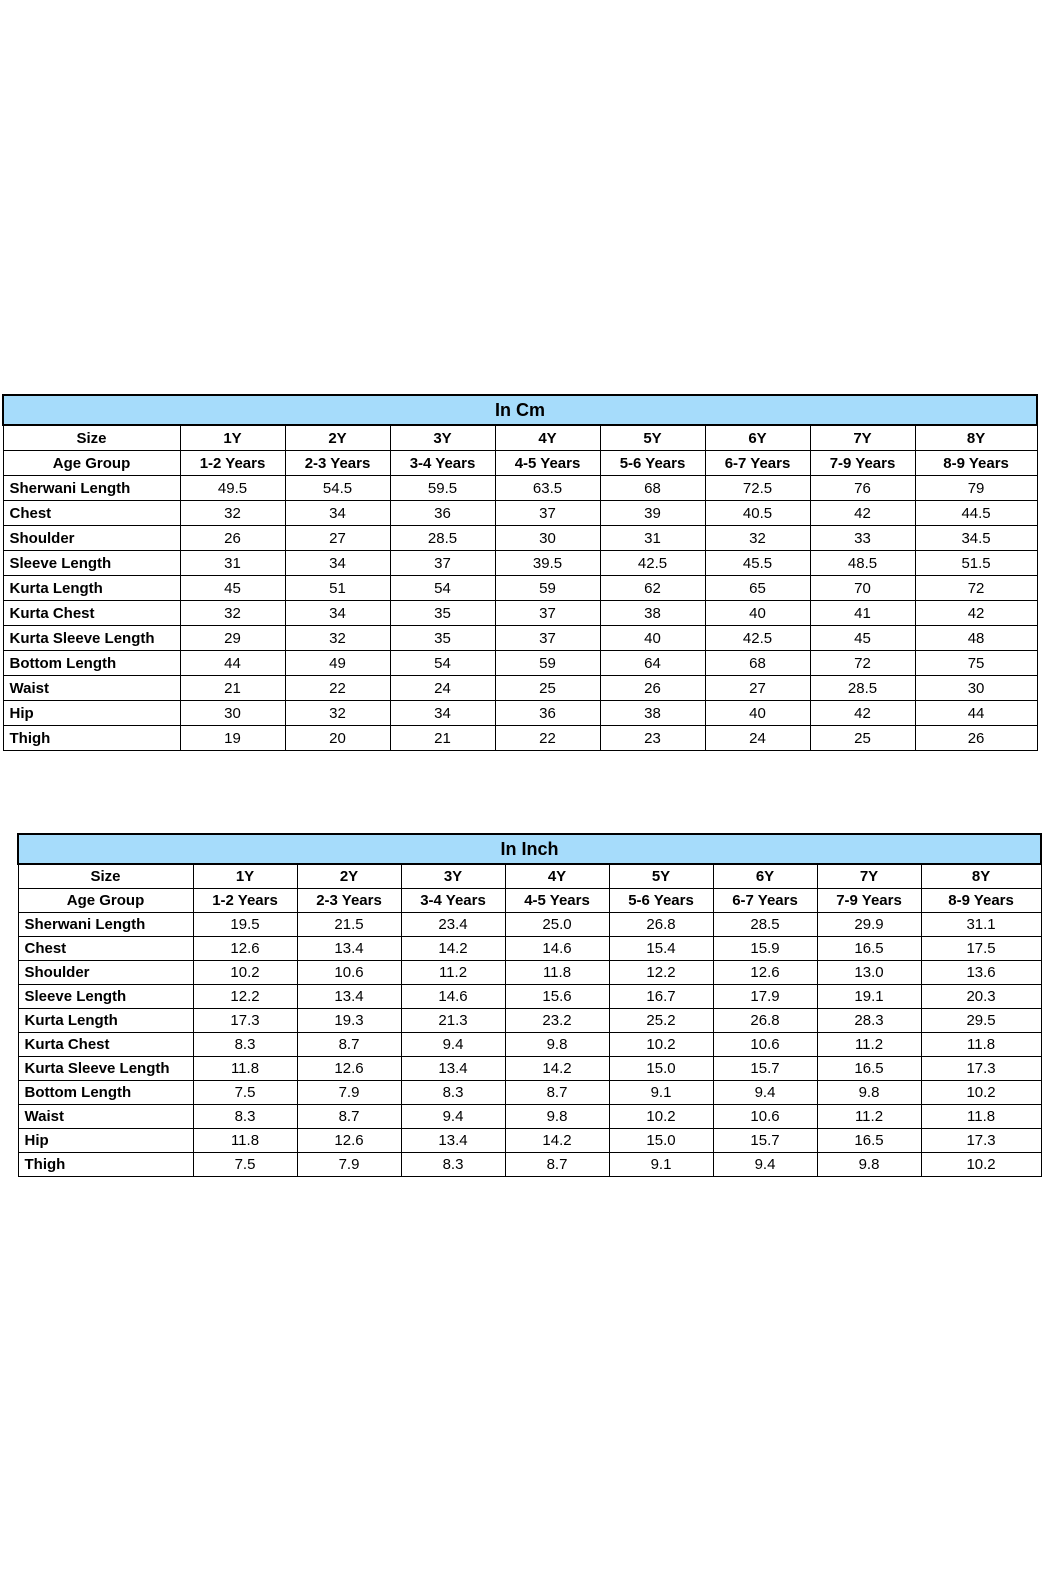  I want to click on row-label: Kurta Sleeve Length, so click(91, 638).